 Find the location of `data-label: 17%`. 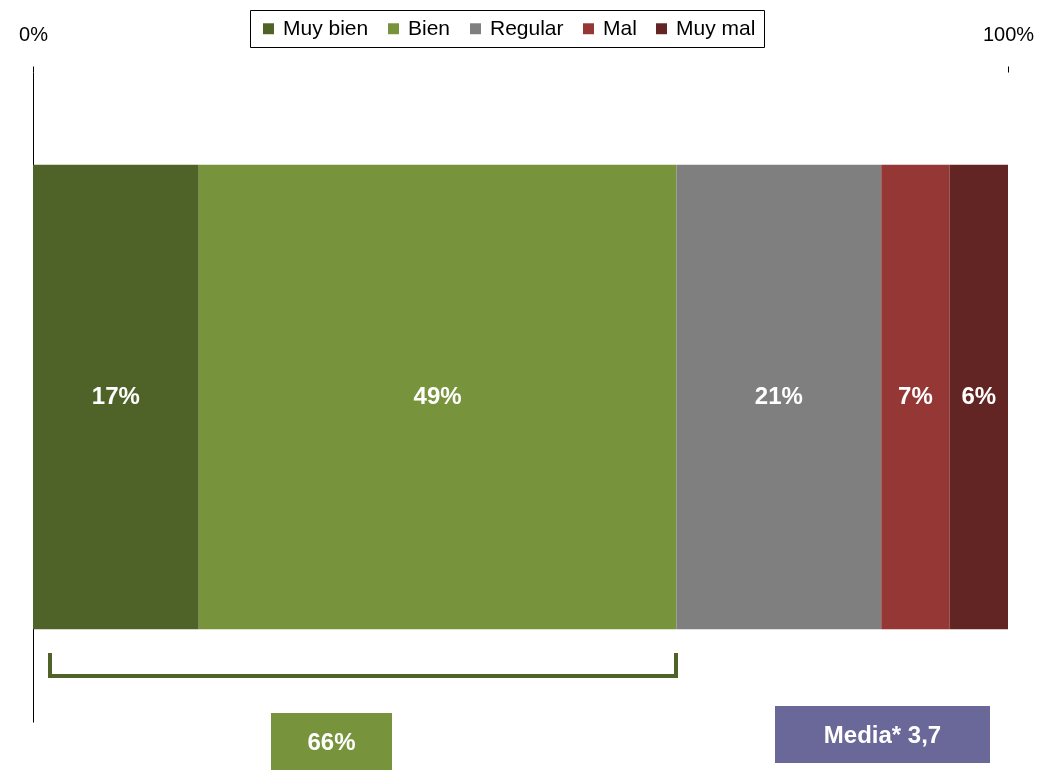

data-label: 17% is located at coordinates (115, 395).